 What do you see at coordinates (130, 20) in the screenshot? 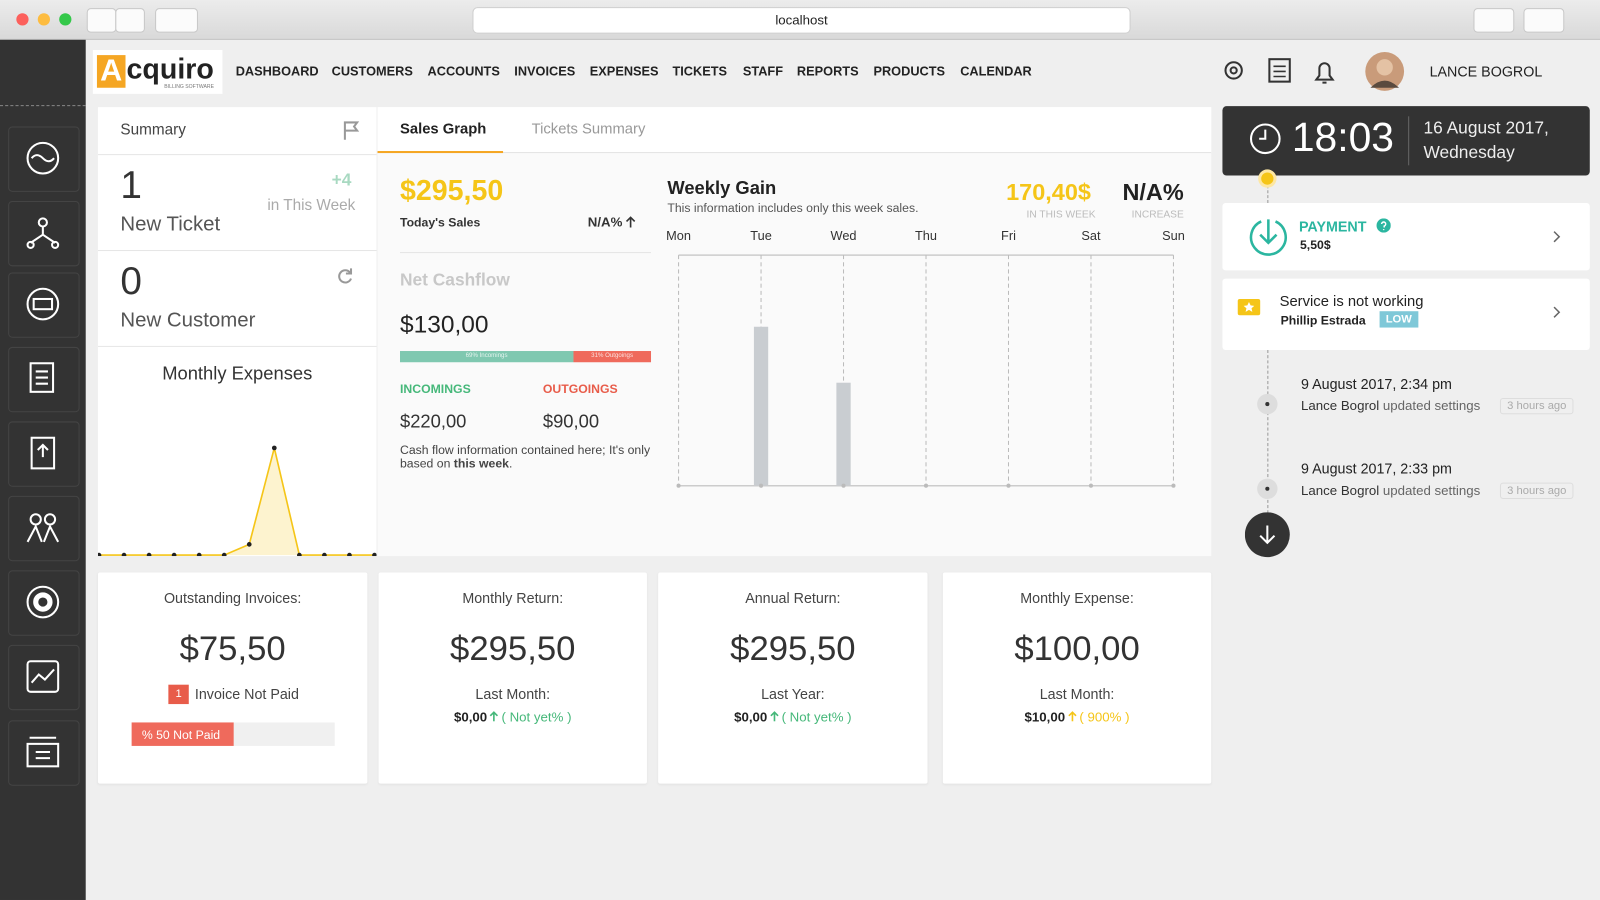
I see `forward-button` at bounding box center [130, 20].